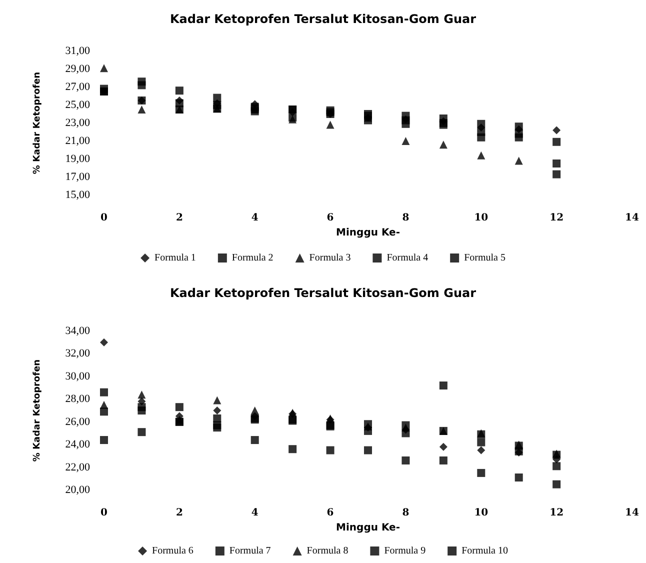 This screenshot has height=563, width=646. I want to click on legend-label: Formula 6, so click(173, 551).